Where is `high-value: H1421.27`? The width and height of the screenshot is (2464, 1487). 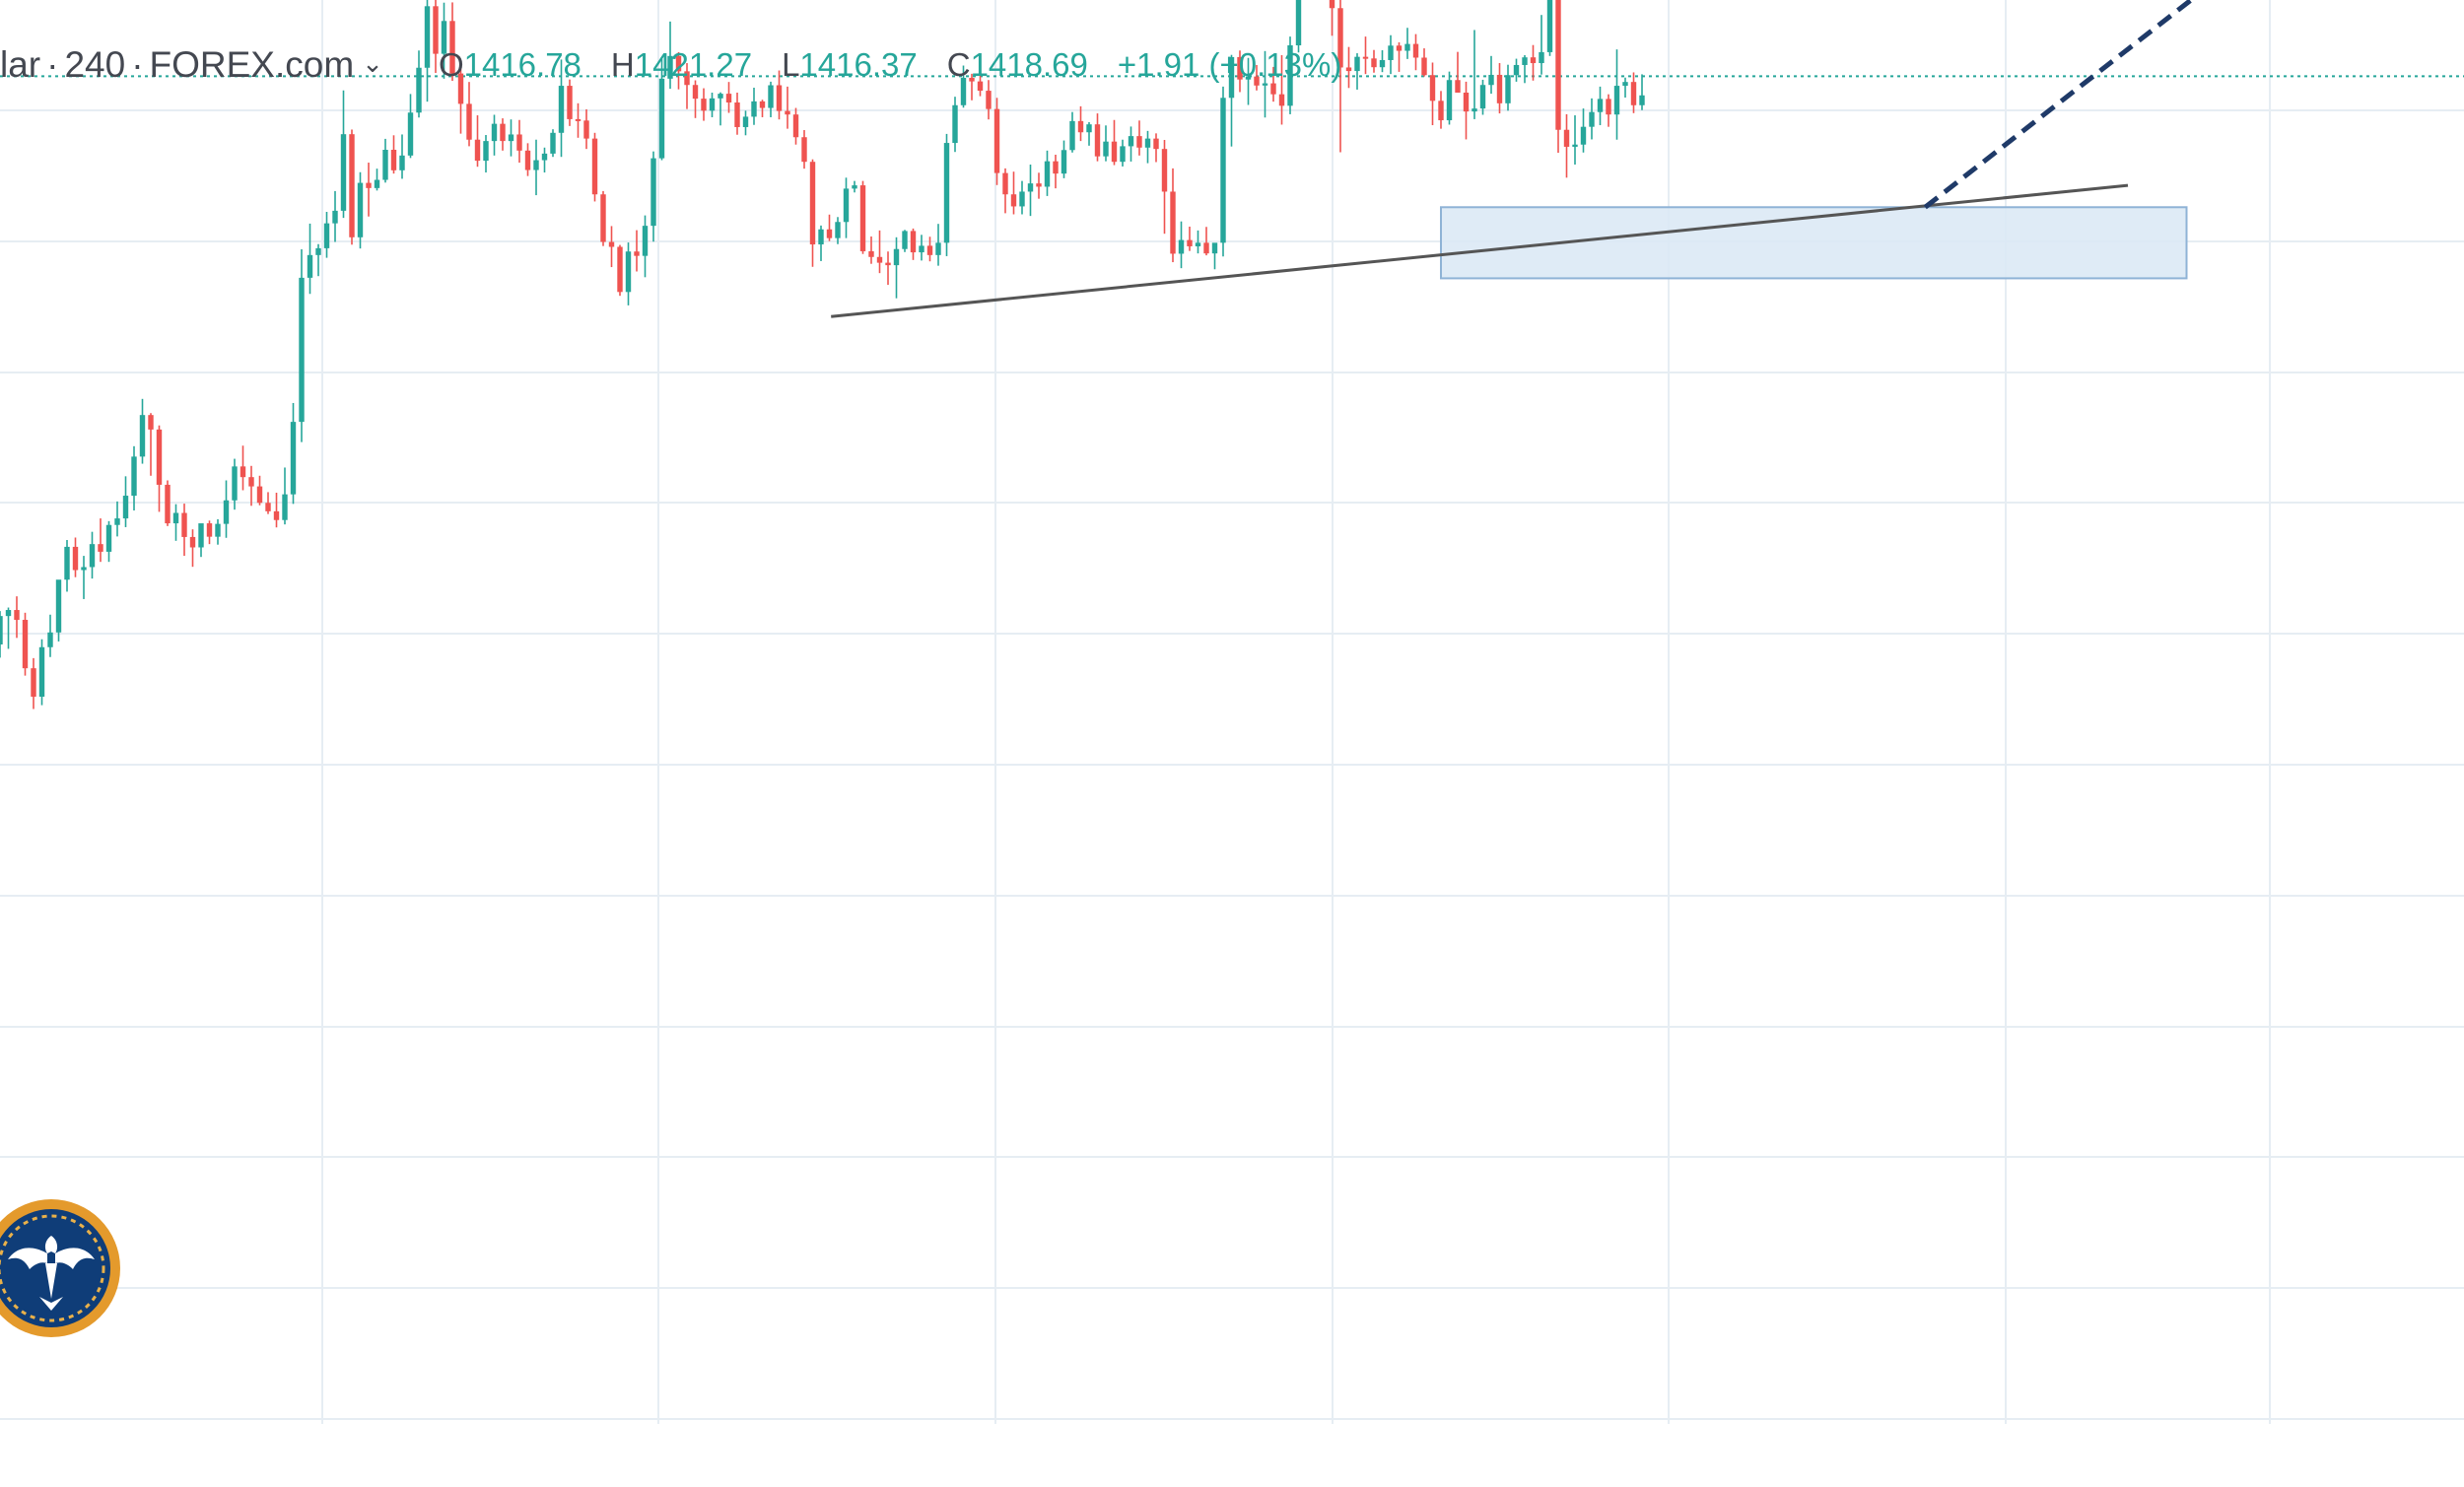 high-value: H1421.27 is located at coordinates (681, 65).